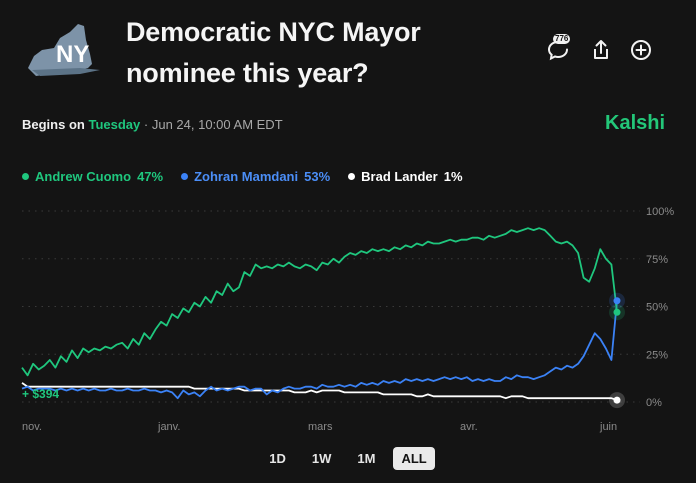 Image resolution: width=696 pixels, height=483 pixels. I want to click on begins-label: Begins on, so click(53, 124).